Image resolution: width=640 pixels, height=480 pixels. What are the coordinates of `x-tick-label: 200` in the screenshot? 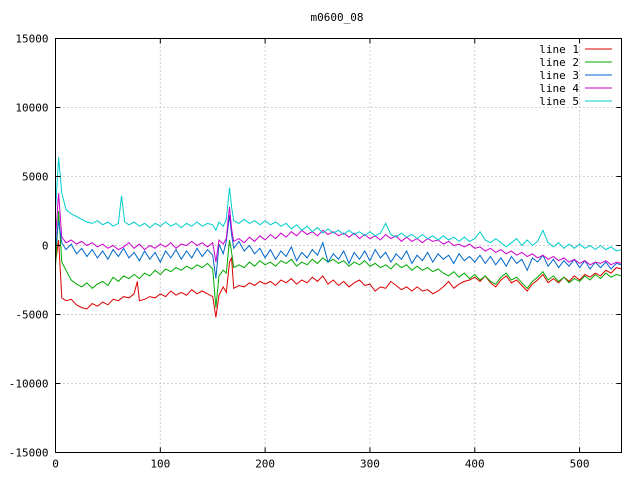 It's located at (265, 464).